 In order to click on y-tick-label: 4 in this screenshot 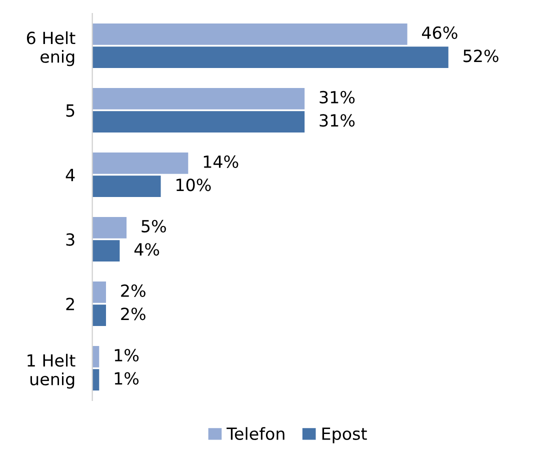, I will do `click(70, 175)`.